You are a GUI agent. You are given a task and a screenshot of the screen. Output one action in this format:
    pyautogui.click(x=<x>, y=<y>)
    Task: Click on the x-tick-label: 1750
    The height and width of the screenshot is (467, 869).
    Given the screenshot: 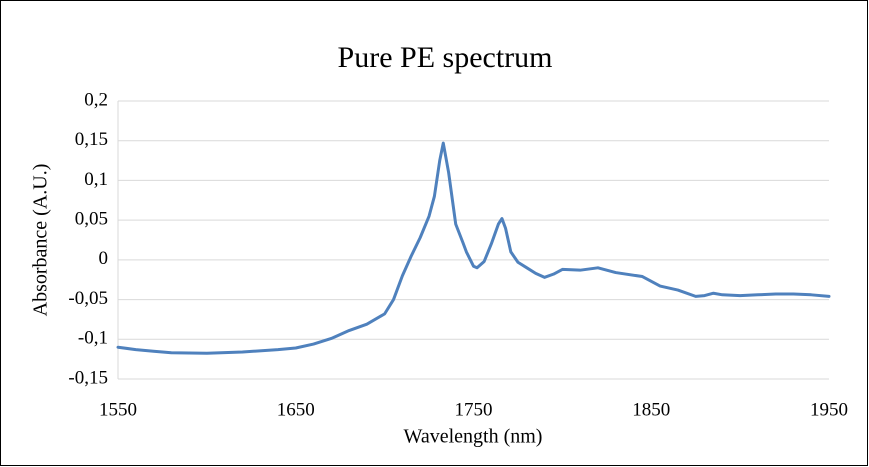 What is the action you would take?
    pyautogui.click(x=474, y=409)
    